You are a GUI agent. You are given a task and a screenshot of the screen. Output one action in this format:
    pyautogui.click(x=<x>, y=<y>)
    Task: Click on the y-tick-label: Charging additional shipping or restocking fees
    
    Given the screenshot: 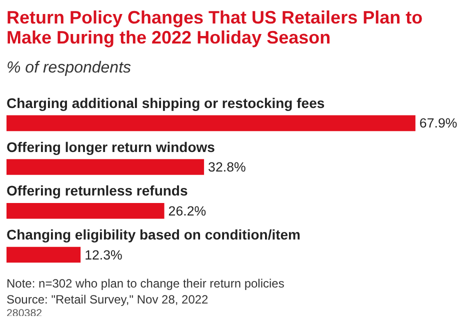 What is the action you would take?
    pyautogui.click(x=165, y=102)
    